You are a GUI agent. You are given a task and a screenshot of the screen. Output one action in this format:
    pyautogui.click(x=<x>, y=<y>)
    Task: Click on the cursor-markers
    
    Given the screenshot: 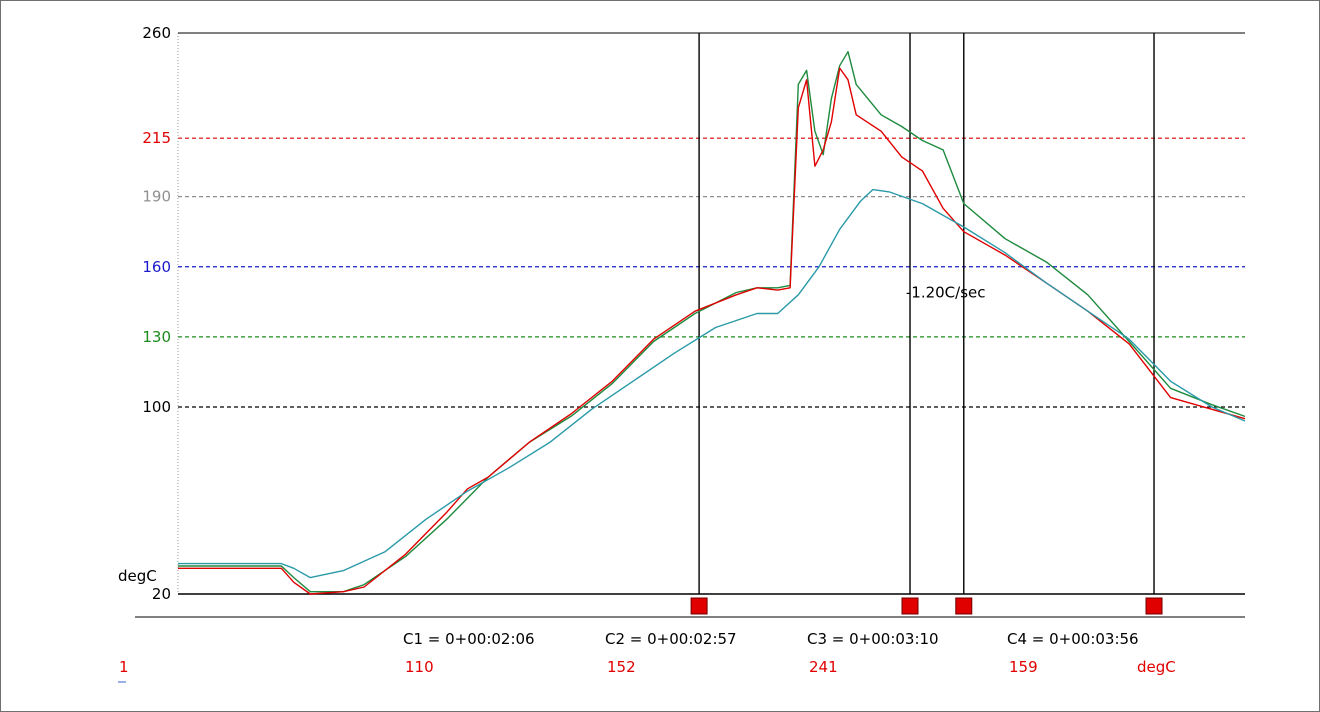 What is the action you would take?
    pyautogui.click(x=926, y=606)
    